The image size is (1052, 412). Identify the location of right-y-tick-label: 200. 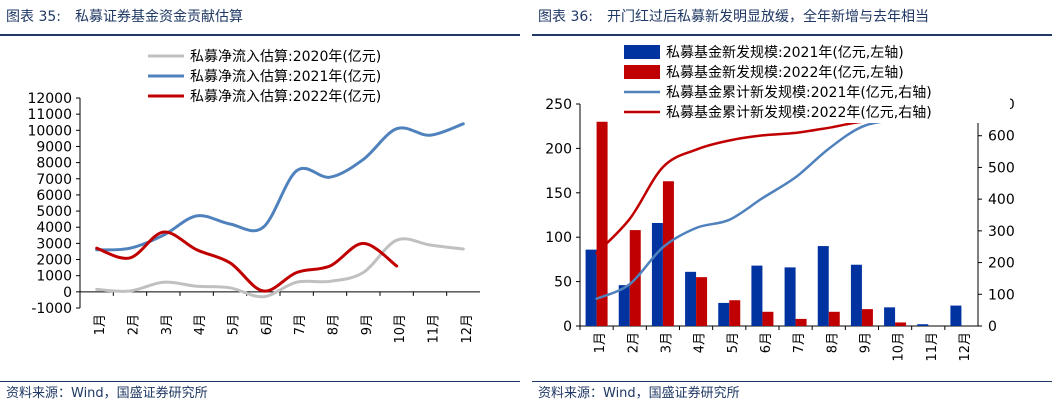
(1001, 264).